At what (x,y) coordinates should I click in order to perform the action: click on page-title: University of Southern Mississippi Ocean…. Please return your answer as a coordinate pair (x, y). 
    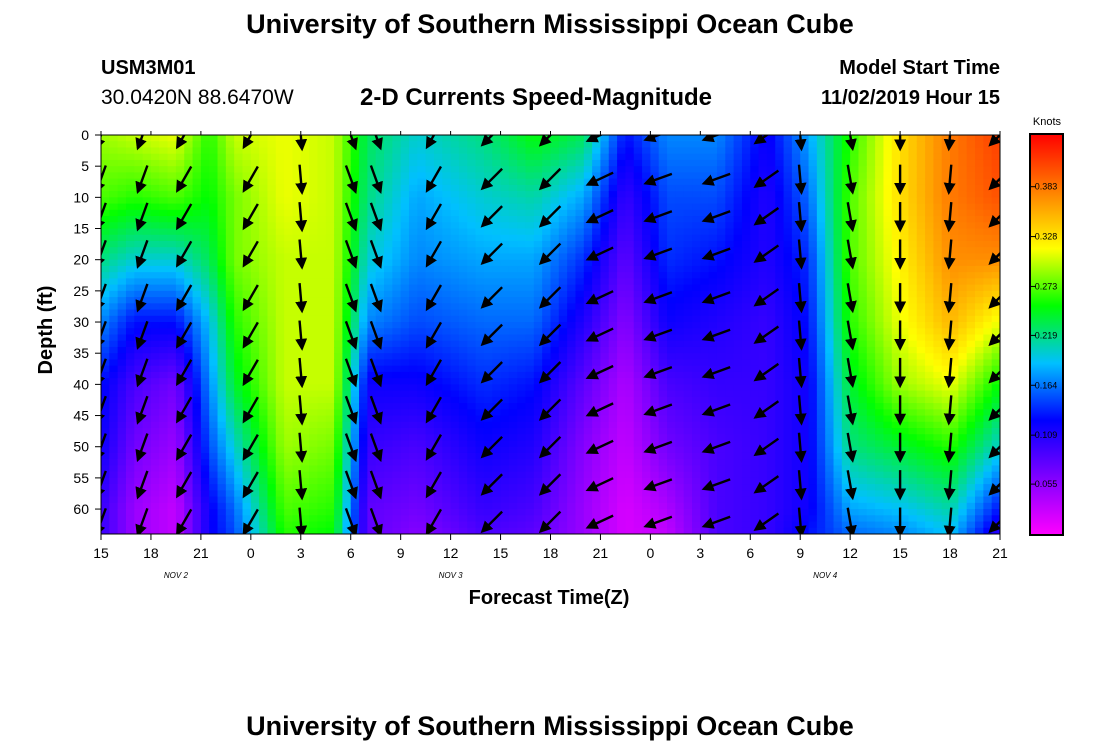
    Looking at the image, I should click on (550, 24).